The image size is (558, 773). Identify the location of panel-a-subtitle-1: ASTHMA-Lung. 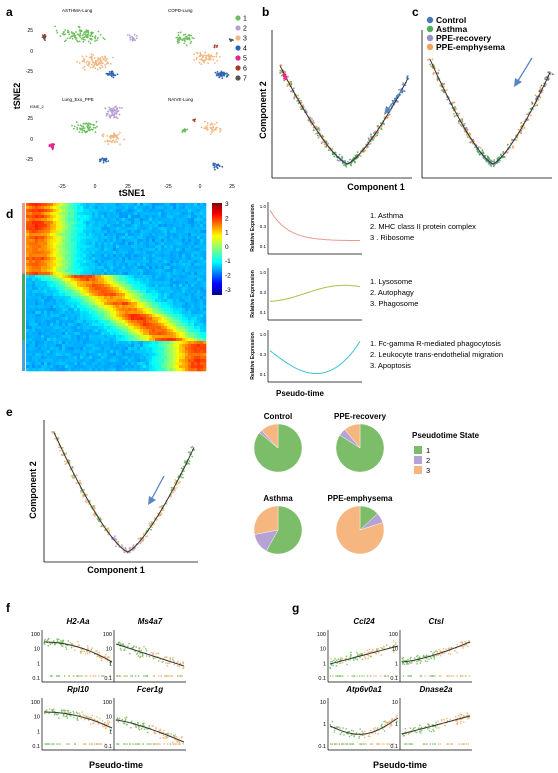
(77, 10).